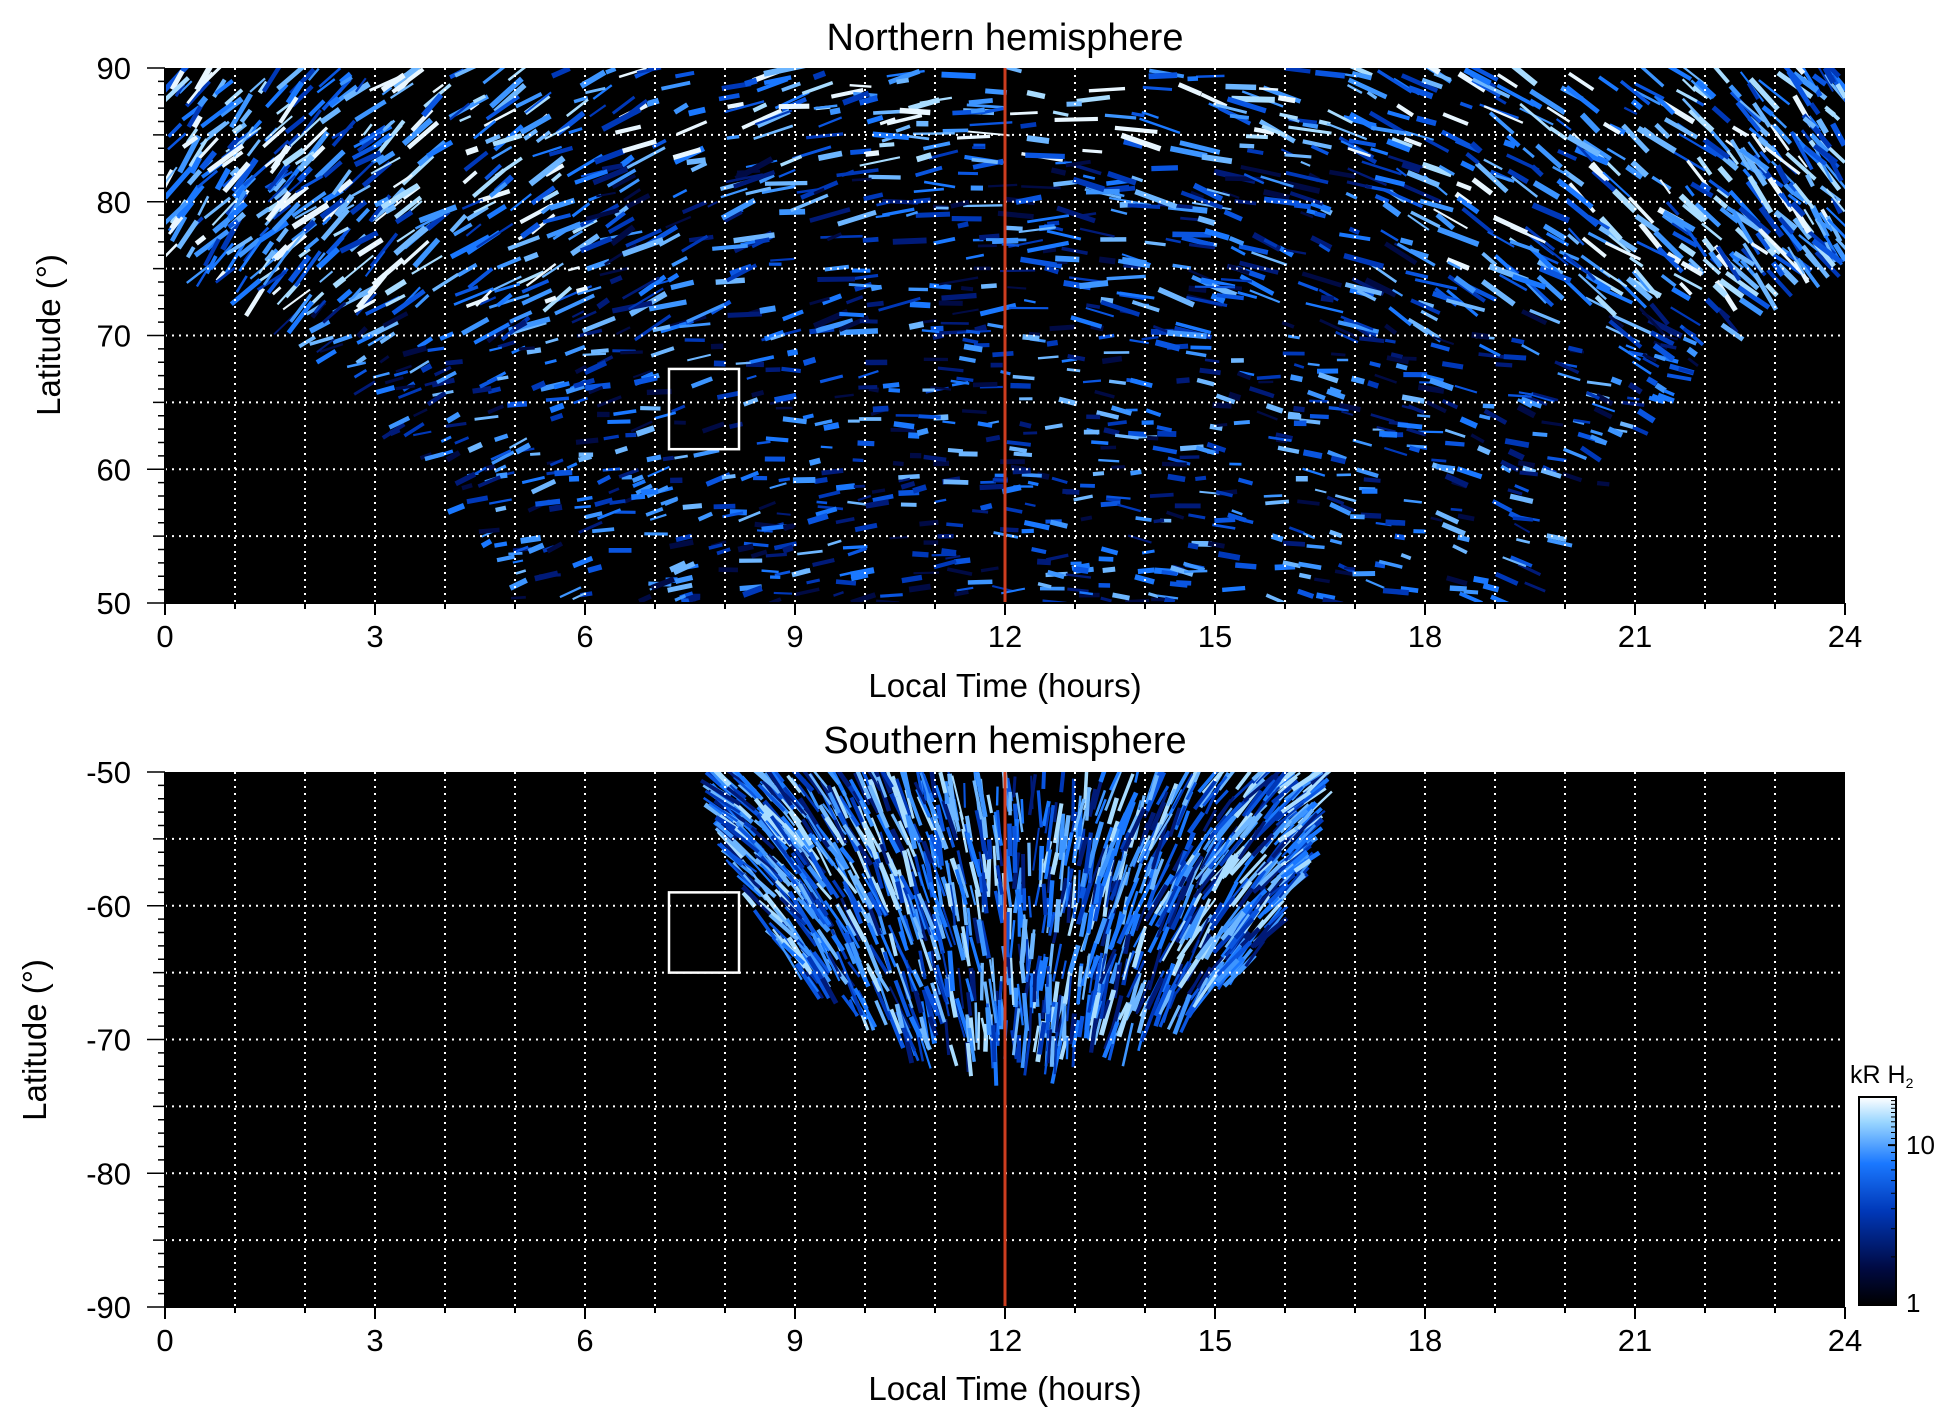 This screenshot has height=1428, width=1950. What do you see at coordinates (1913, 1303) in the screenshot?
I see `colorbar-tick-label: 1` at bounding box center [1913, 1303].